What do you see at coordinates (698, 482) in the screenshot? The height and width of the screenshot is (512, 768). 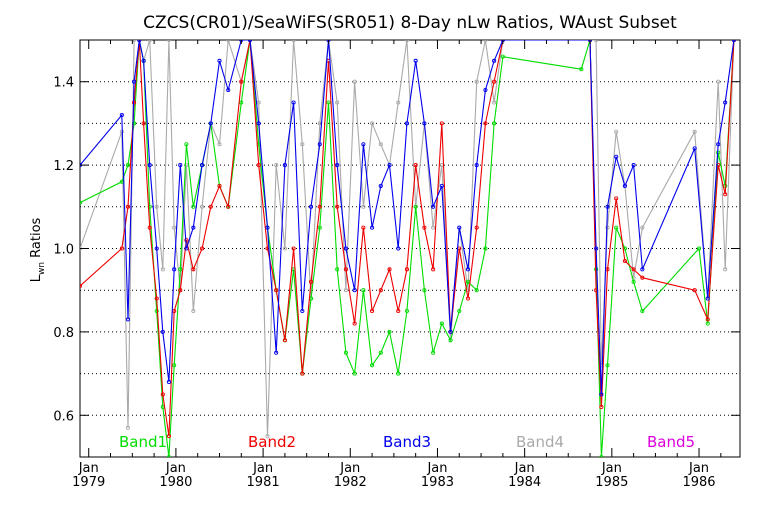 I see `x-tick-year-7: 1986` at bounding box center [698, 482].